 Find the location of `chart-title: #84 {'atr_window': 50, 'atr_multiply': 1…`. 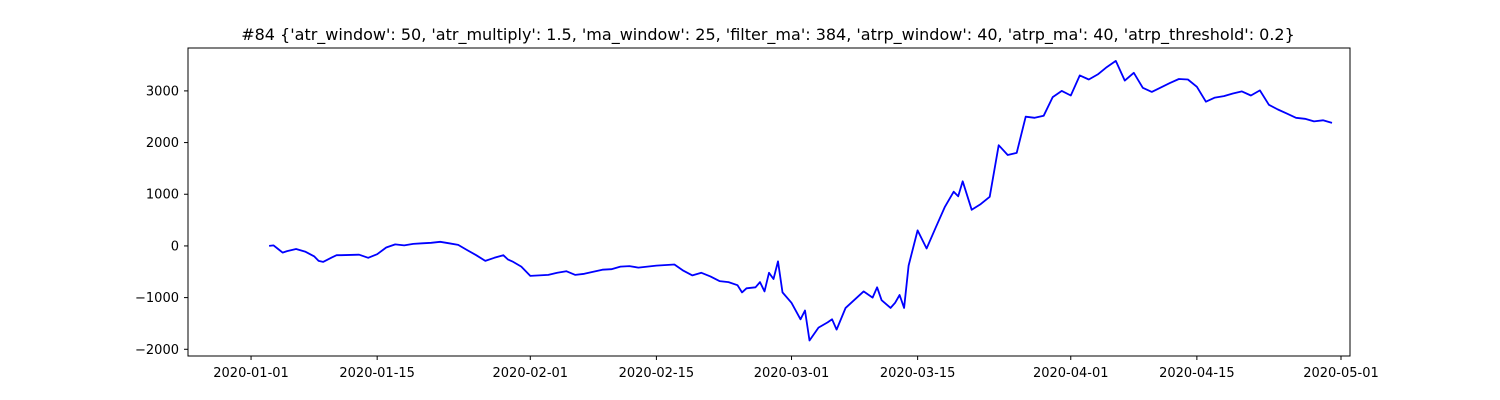

chart-title: #84 {'atr_window': 50, 'atr_multiply': 1… is located at coordinates (768, 35).